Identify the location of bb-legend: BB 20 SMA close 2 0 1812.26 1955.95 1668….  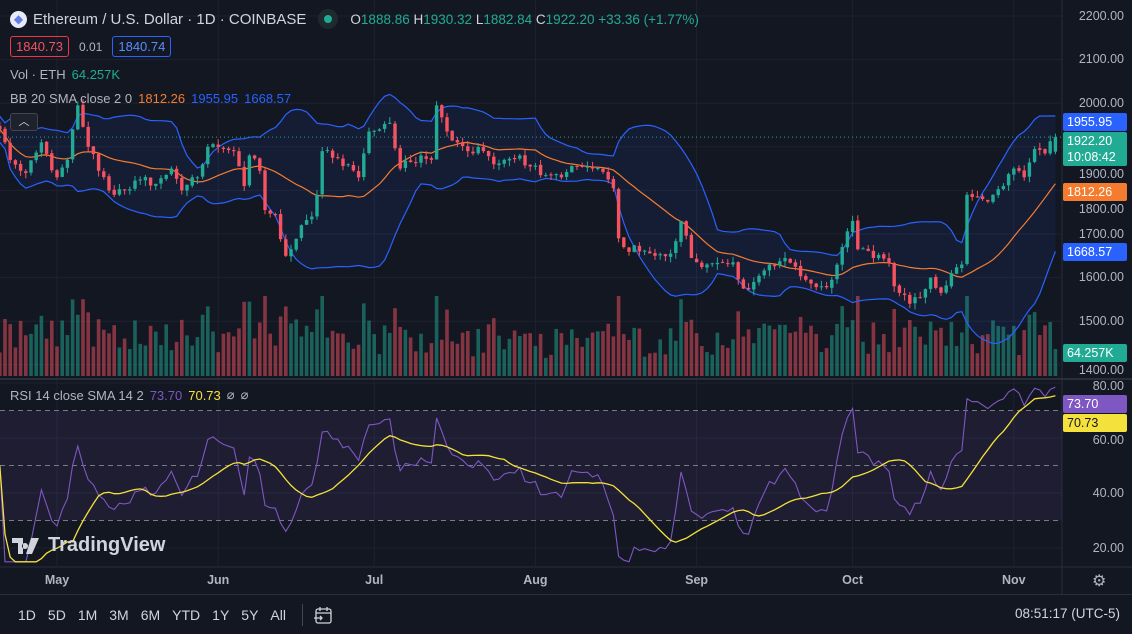
(150, 98).